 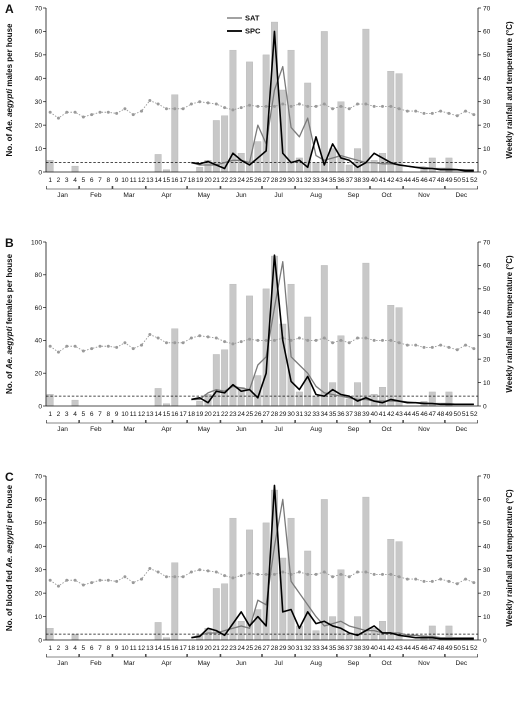 I want to click on x-tick-label: 51, so click(x=466, y=414).